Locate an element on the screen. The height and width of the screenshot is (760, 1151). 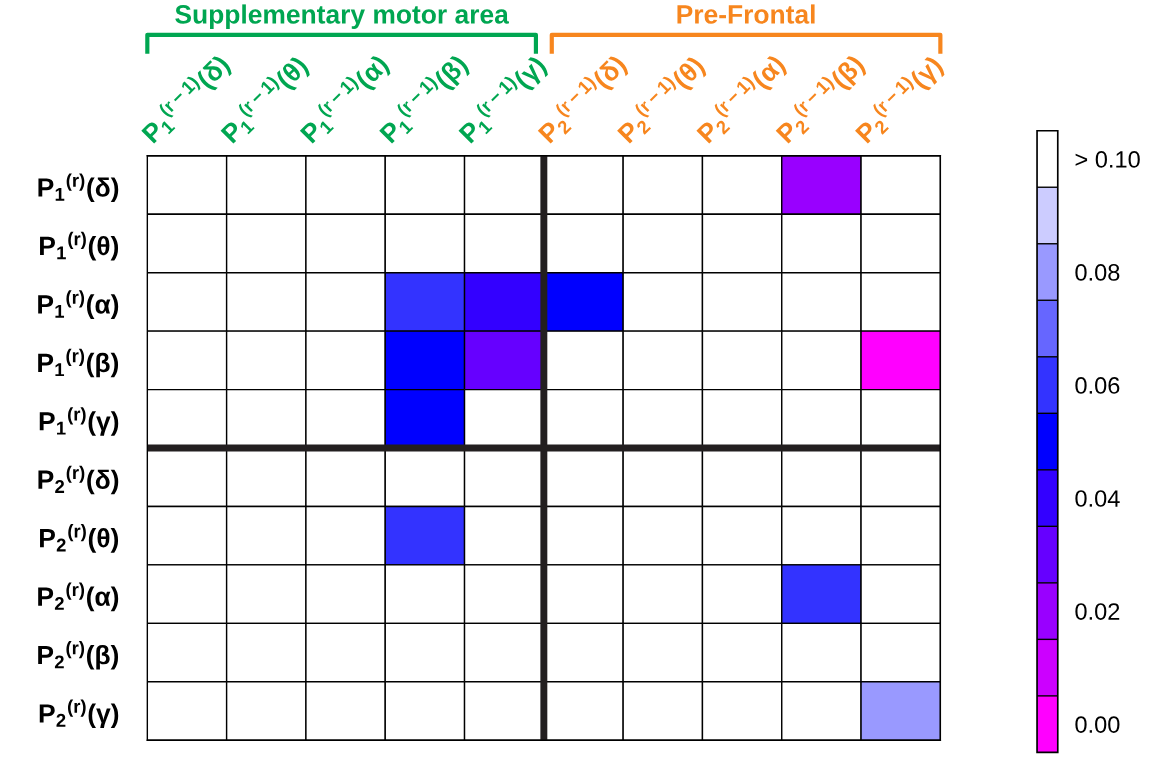
color-bar-label: 0.00 is located at coordinates (1097, 724).